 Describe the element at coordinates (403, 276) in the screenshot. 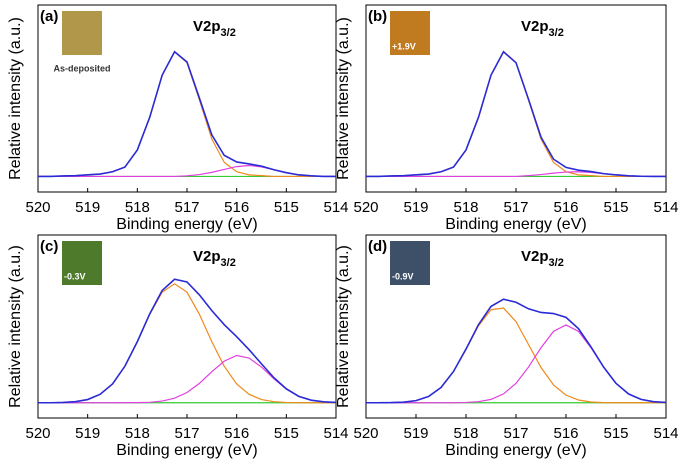

I see `inset-label: -0.9V` at that location.